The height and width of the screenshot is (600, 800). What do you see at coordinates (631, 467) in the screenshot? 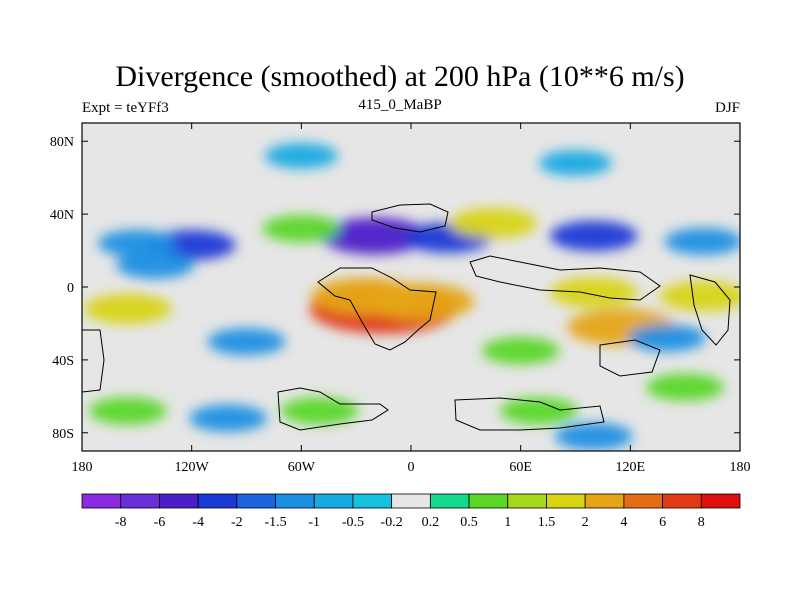
I see `x-tick-label: 120E` at bounding box center [631, 467].